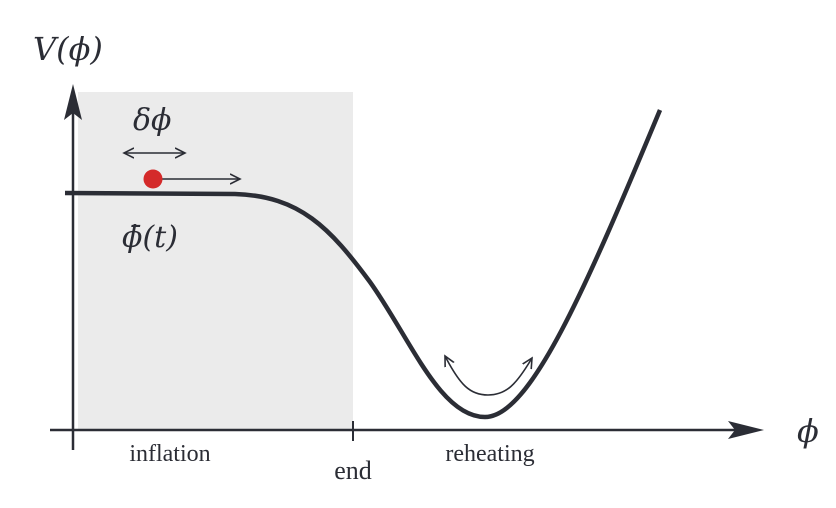 Image resolution: width=836 pixels, height=508 pixels. What do you see at coordinates (746, 430) in the screenshot?
I see `x-axis-arrowhead` at bounding box center [746, 430].